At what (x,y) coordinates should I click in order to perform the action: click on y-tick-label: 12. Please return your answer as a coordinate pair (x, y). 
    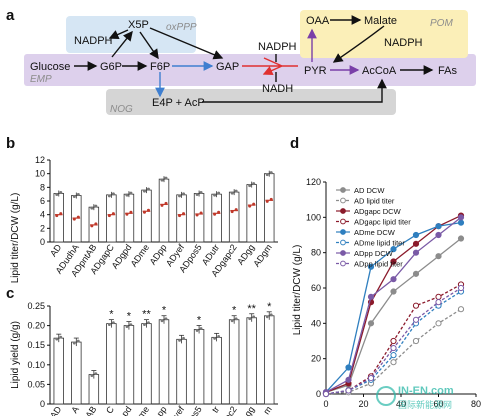
    Looking at the image, I should click on (40, 160).